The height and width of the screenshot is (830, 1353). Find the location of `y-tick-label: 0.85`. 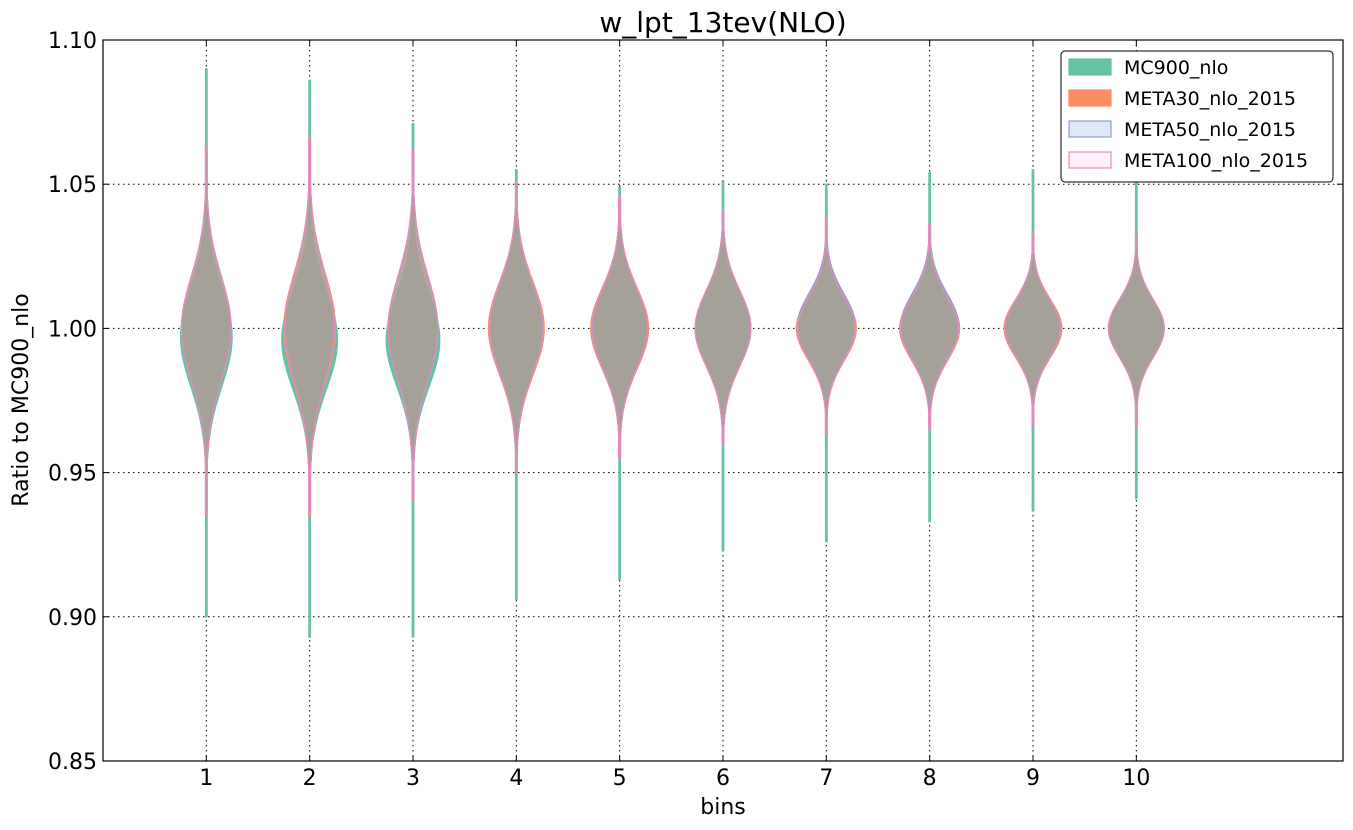

y-tick-label: 0.85 is located at coordinates (72, 762).